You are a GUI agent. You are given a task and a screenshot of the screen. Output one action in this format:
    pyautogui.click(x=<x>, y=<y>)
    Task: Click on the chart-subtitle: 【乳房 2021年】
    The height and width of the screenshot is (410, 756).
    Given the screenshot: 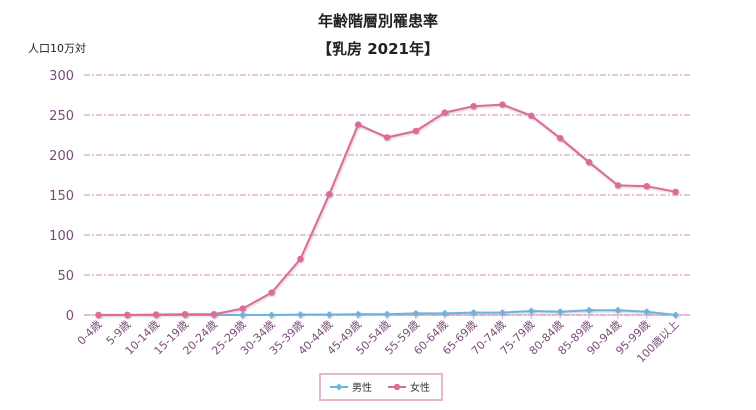 What is the action you would take?
    pyautogui.click(x=378, y=49)
    